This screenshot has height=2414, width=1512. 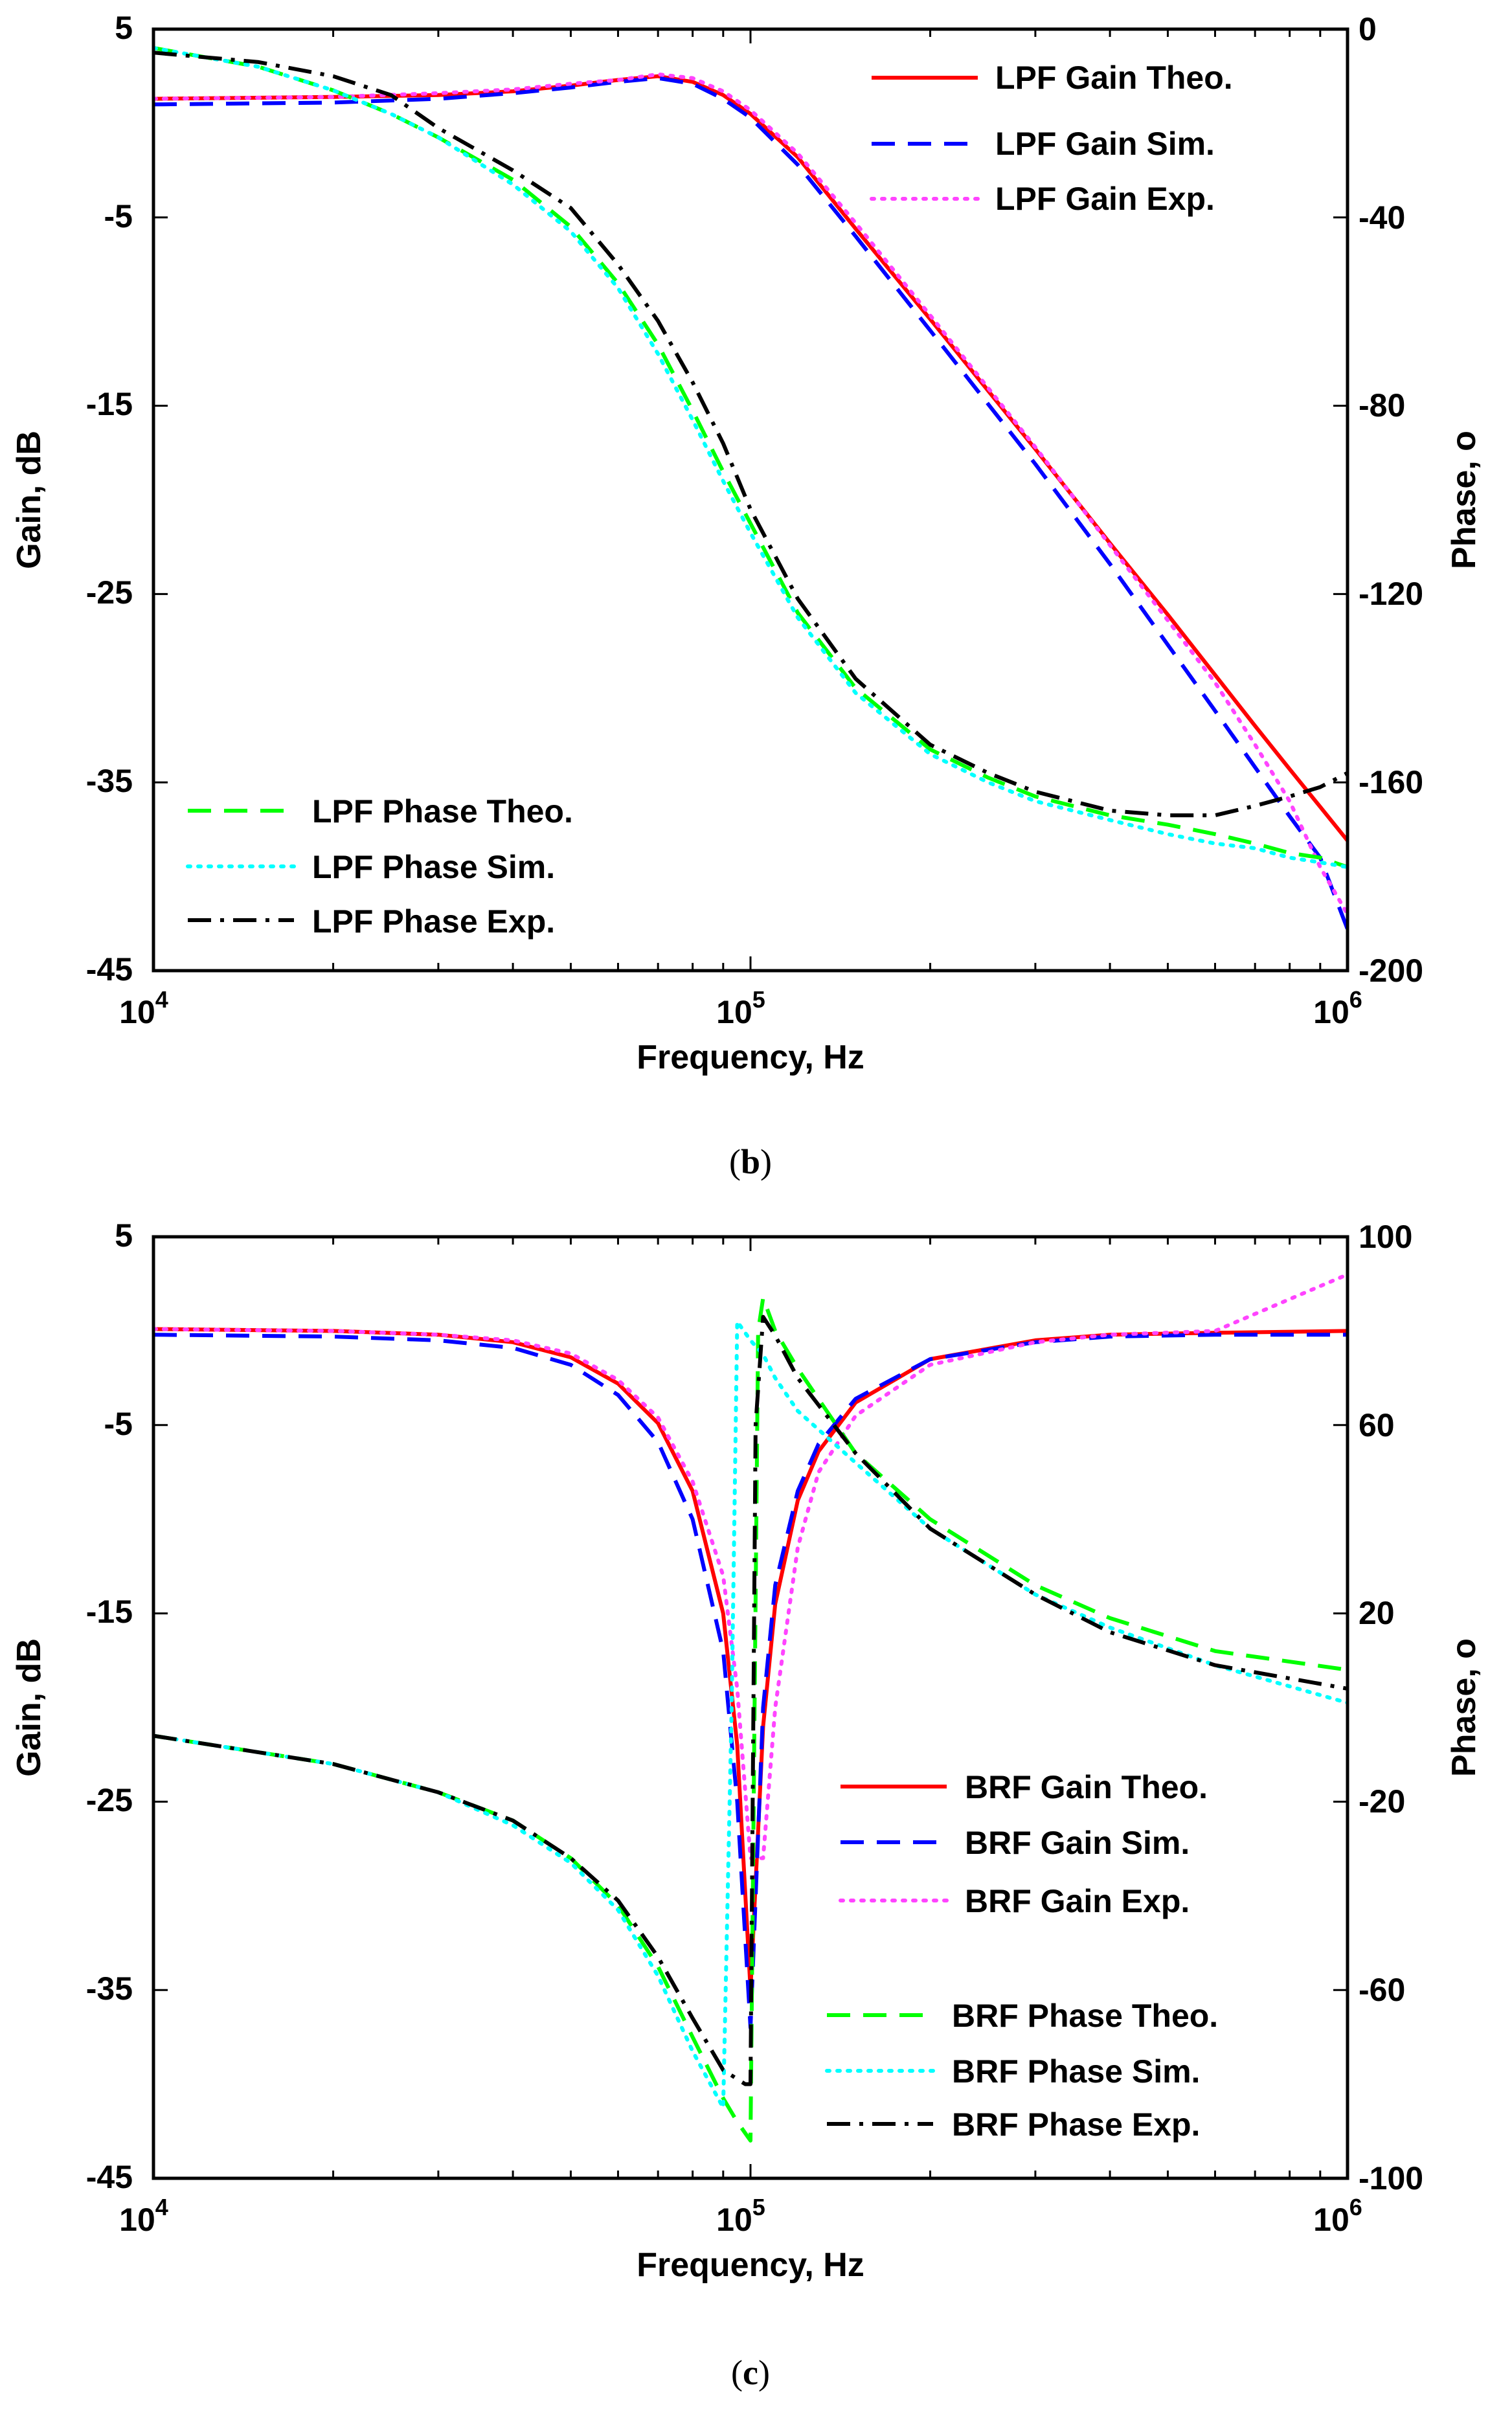 I want to click on y2-tick-label: 20, so click(x=1377, y=1613).